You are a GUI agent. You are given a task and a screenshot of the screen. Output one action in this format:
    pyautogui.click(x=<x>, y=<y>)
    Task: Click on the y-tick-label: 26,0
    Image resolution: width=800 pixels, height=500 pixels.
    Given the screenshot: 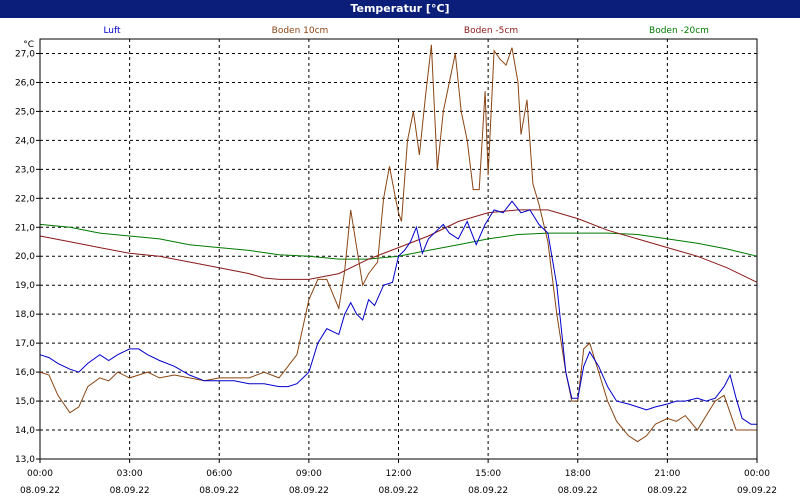 What is the action you would take?
    pyautogui.click(x=25, y=83)
    